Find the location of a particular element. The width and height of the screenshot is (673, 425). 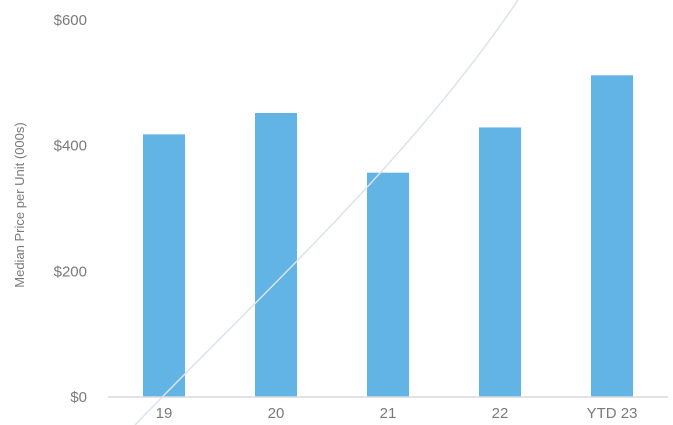

y-tick-label: $400 is located at coordinates (70, 146).